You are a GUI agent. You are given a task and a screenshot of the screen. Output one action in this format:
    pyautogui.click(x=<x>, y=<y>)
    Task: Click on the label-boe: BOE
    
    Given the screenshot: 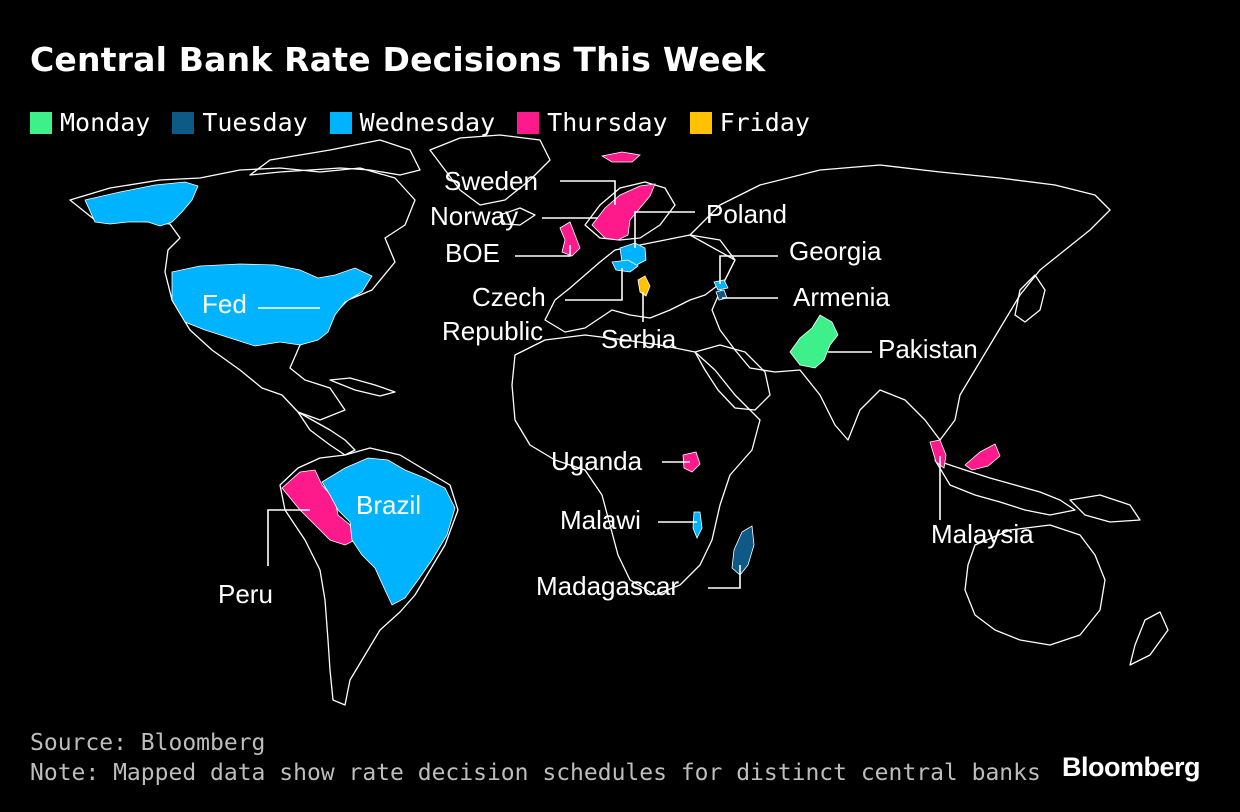 What is the action you would take?
    pyautogui.click(x=472, y=253)
    